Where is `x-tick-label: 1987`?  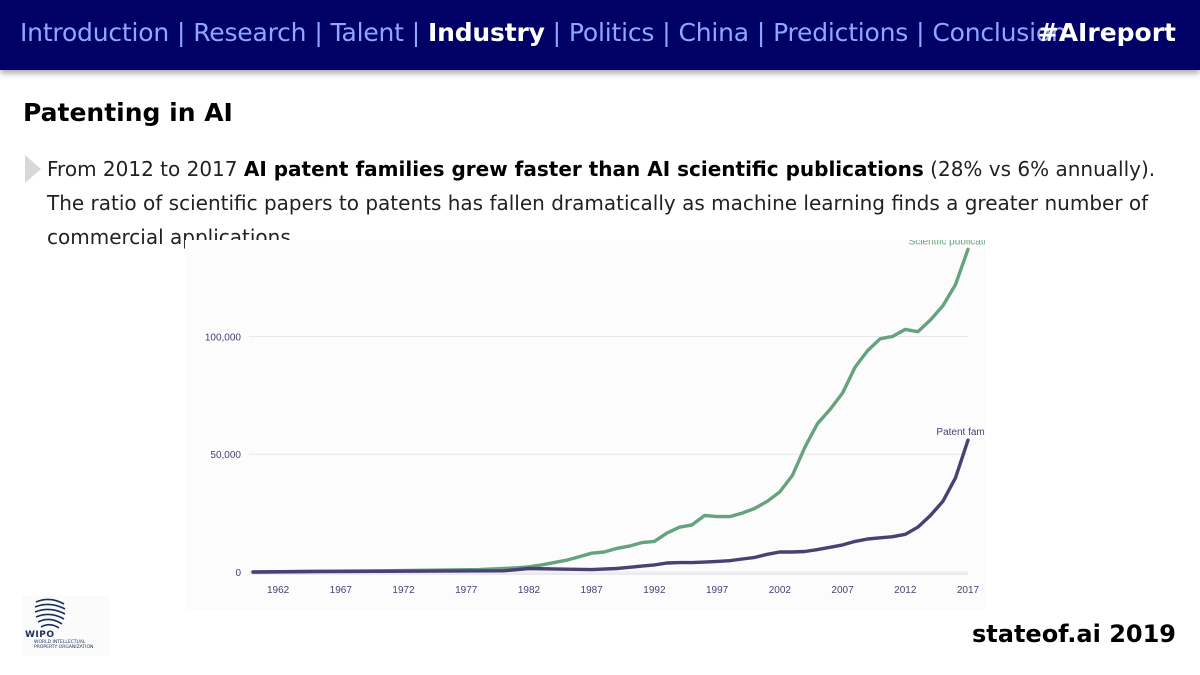 x-tick-label: 1987 is located at coordinates (592, 590).